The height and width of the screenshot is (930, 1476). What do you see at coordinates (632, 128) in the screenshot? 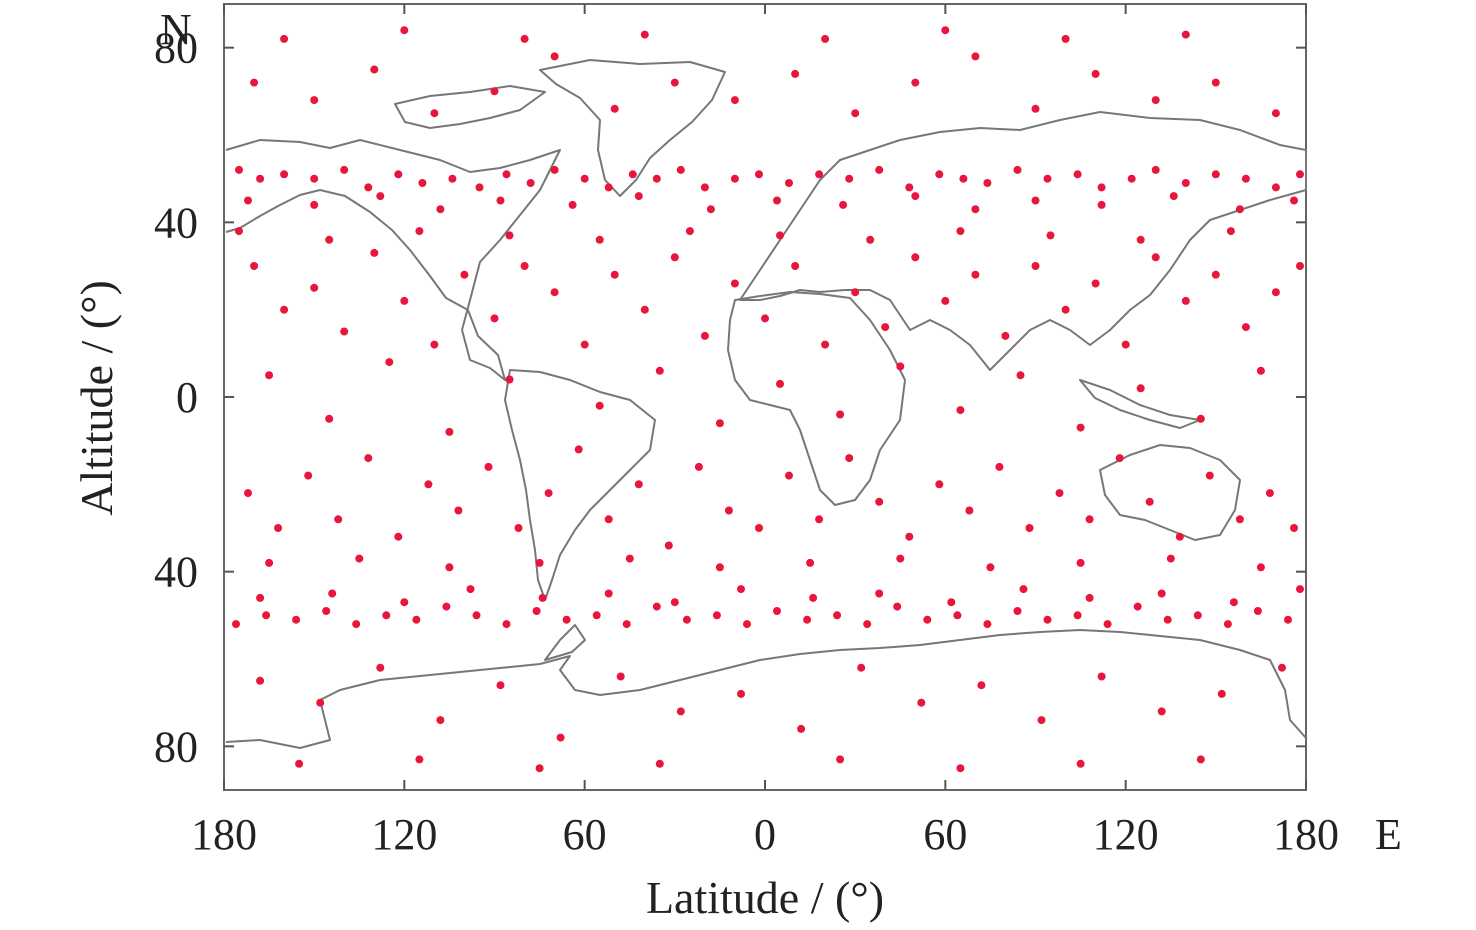
I see `coast-greenland` at bounding box center [632, 128].